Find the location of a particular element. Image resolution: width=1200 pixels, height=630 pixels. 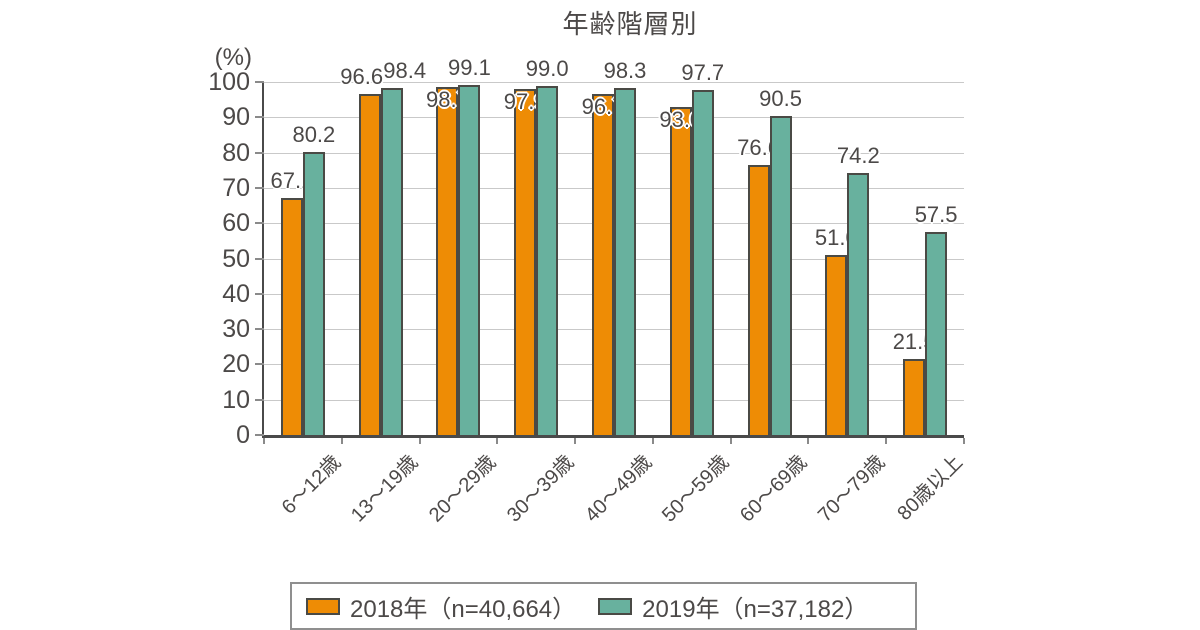

legend-label-2019: 2019年（n=37,182） is located at coordinates (755, 609).